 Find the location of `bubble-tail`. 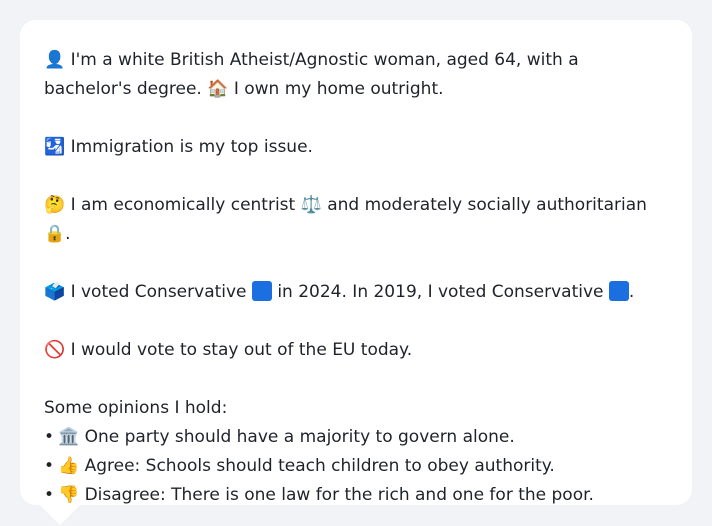

bubble-tail is located at coordinates (60, 515).